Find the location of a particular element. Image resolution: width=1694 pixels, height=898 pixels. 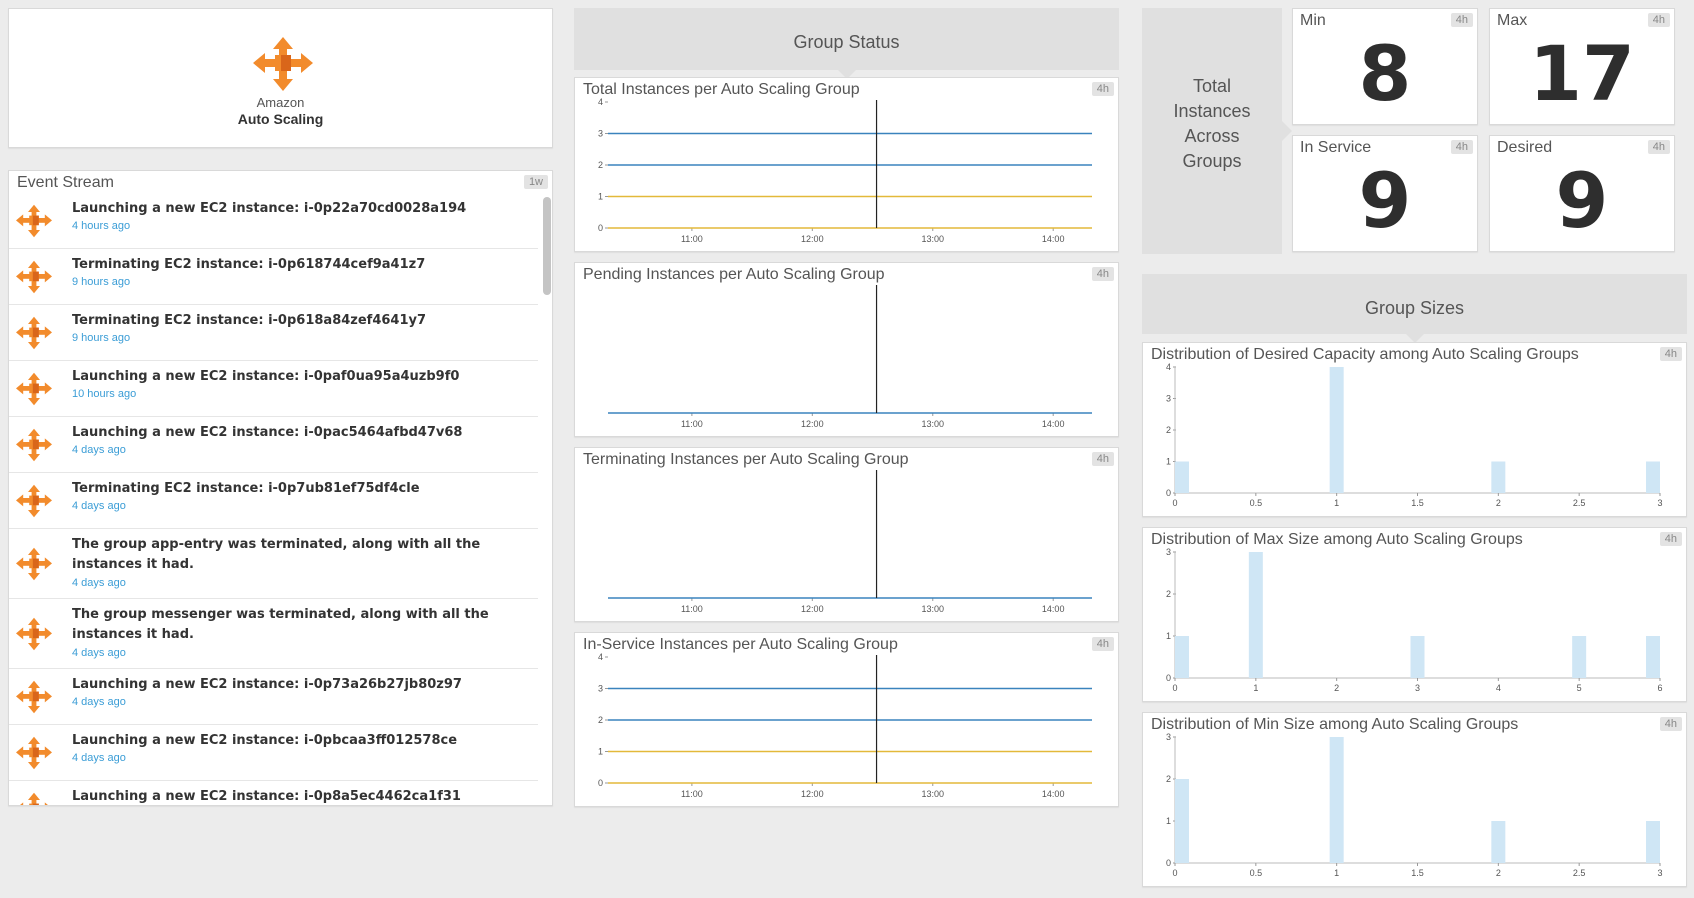

stat-min-label: Min is located at coordinates (1313, 20).